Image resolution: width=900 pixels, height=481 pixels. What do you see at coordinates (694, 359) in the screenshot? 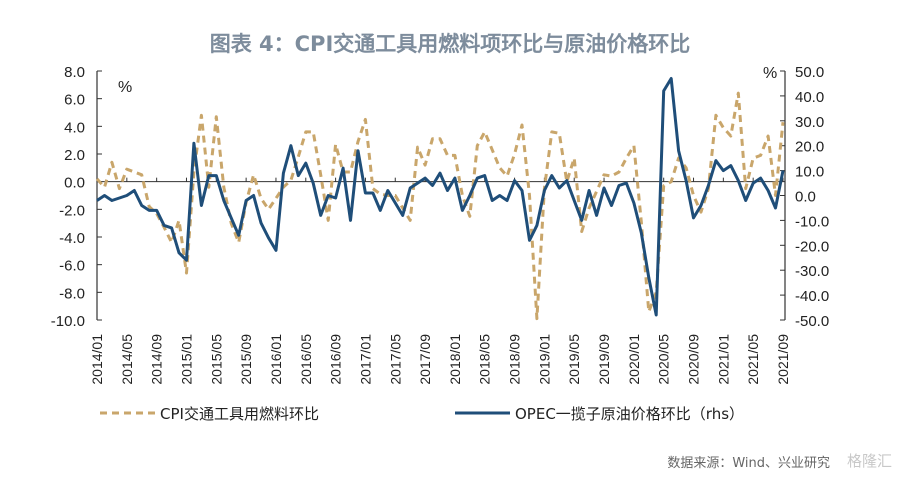
I see `x-tick-label: 2020/09` at bounding box center [694, 359].